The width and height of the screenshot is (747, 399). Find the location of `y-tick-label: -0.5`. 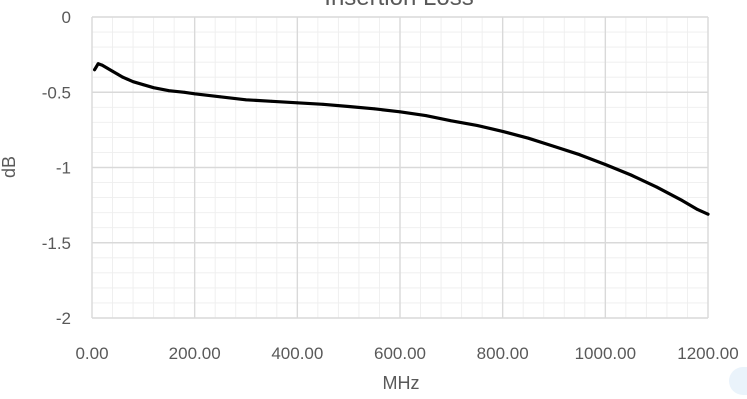

y-tick-label: -0.5 is located at coordinates (56, 92).